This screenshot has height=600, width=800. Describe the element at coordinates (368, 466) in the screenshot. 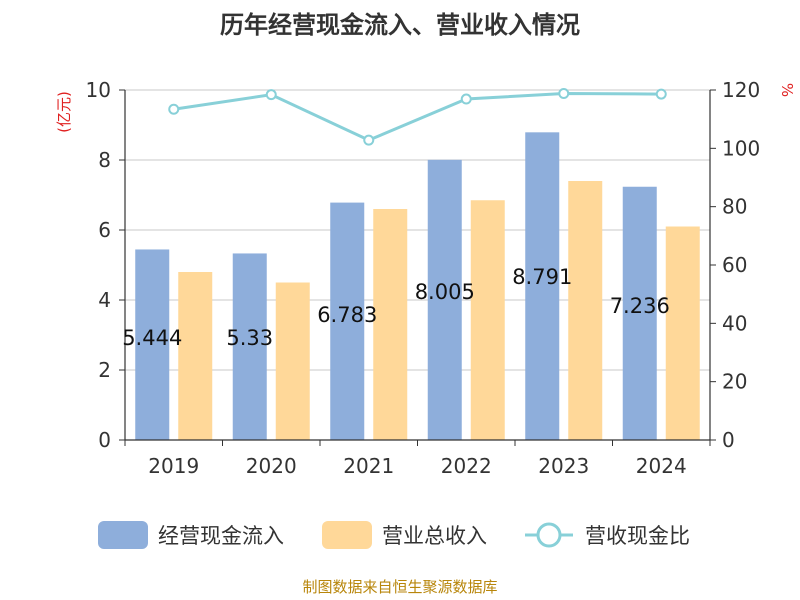

I see `x-tick-label: 2021` at that location.